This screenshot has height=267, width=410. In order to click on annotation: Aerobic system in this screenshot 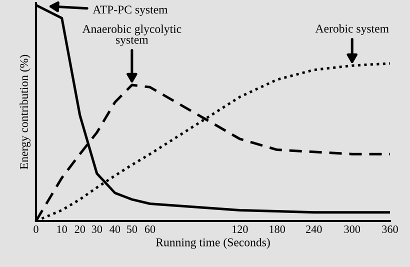, I will do `click(352, 30)`.